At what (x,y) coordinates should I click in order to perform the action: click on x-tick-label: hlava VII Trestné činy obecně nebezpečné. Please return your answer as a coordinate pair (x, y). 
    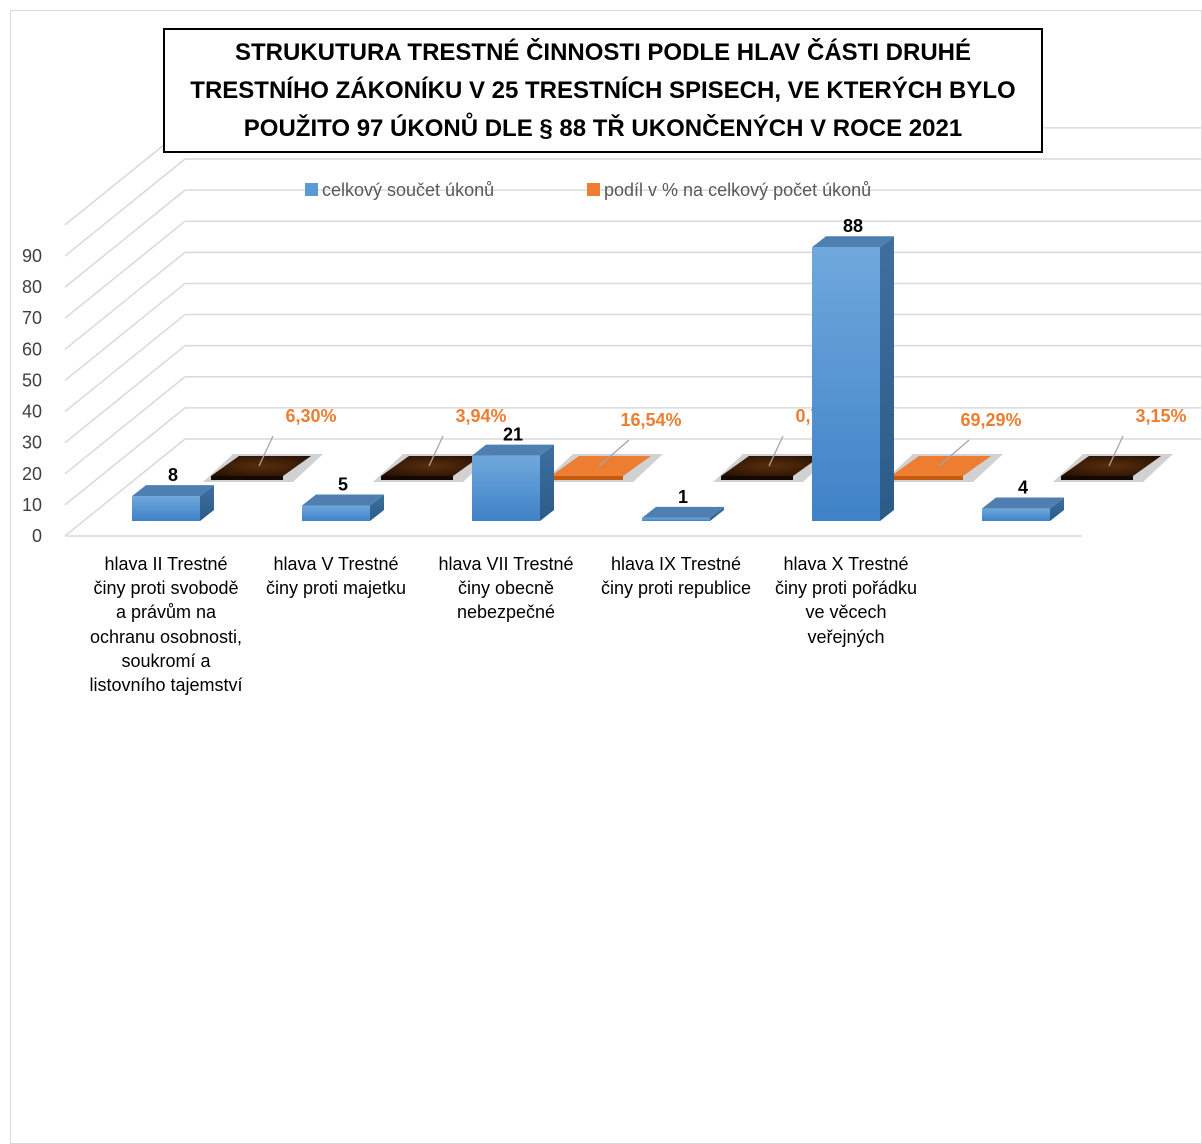
    Looking at the image, I should click on (506, 588).